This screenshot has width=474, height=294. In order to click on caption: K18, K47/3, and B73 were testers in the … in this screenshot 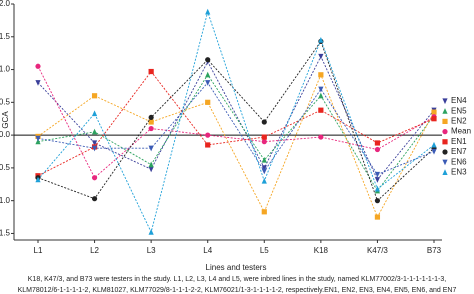, I will do `click(237, 279)`.